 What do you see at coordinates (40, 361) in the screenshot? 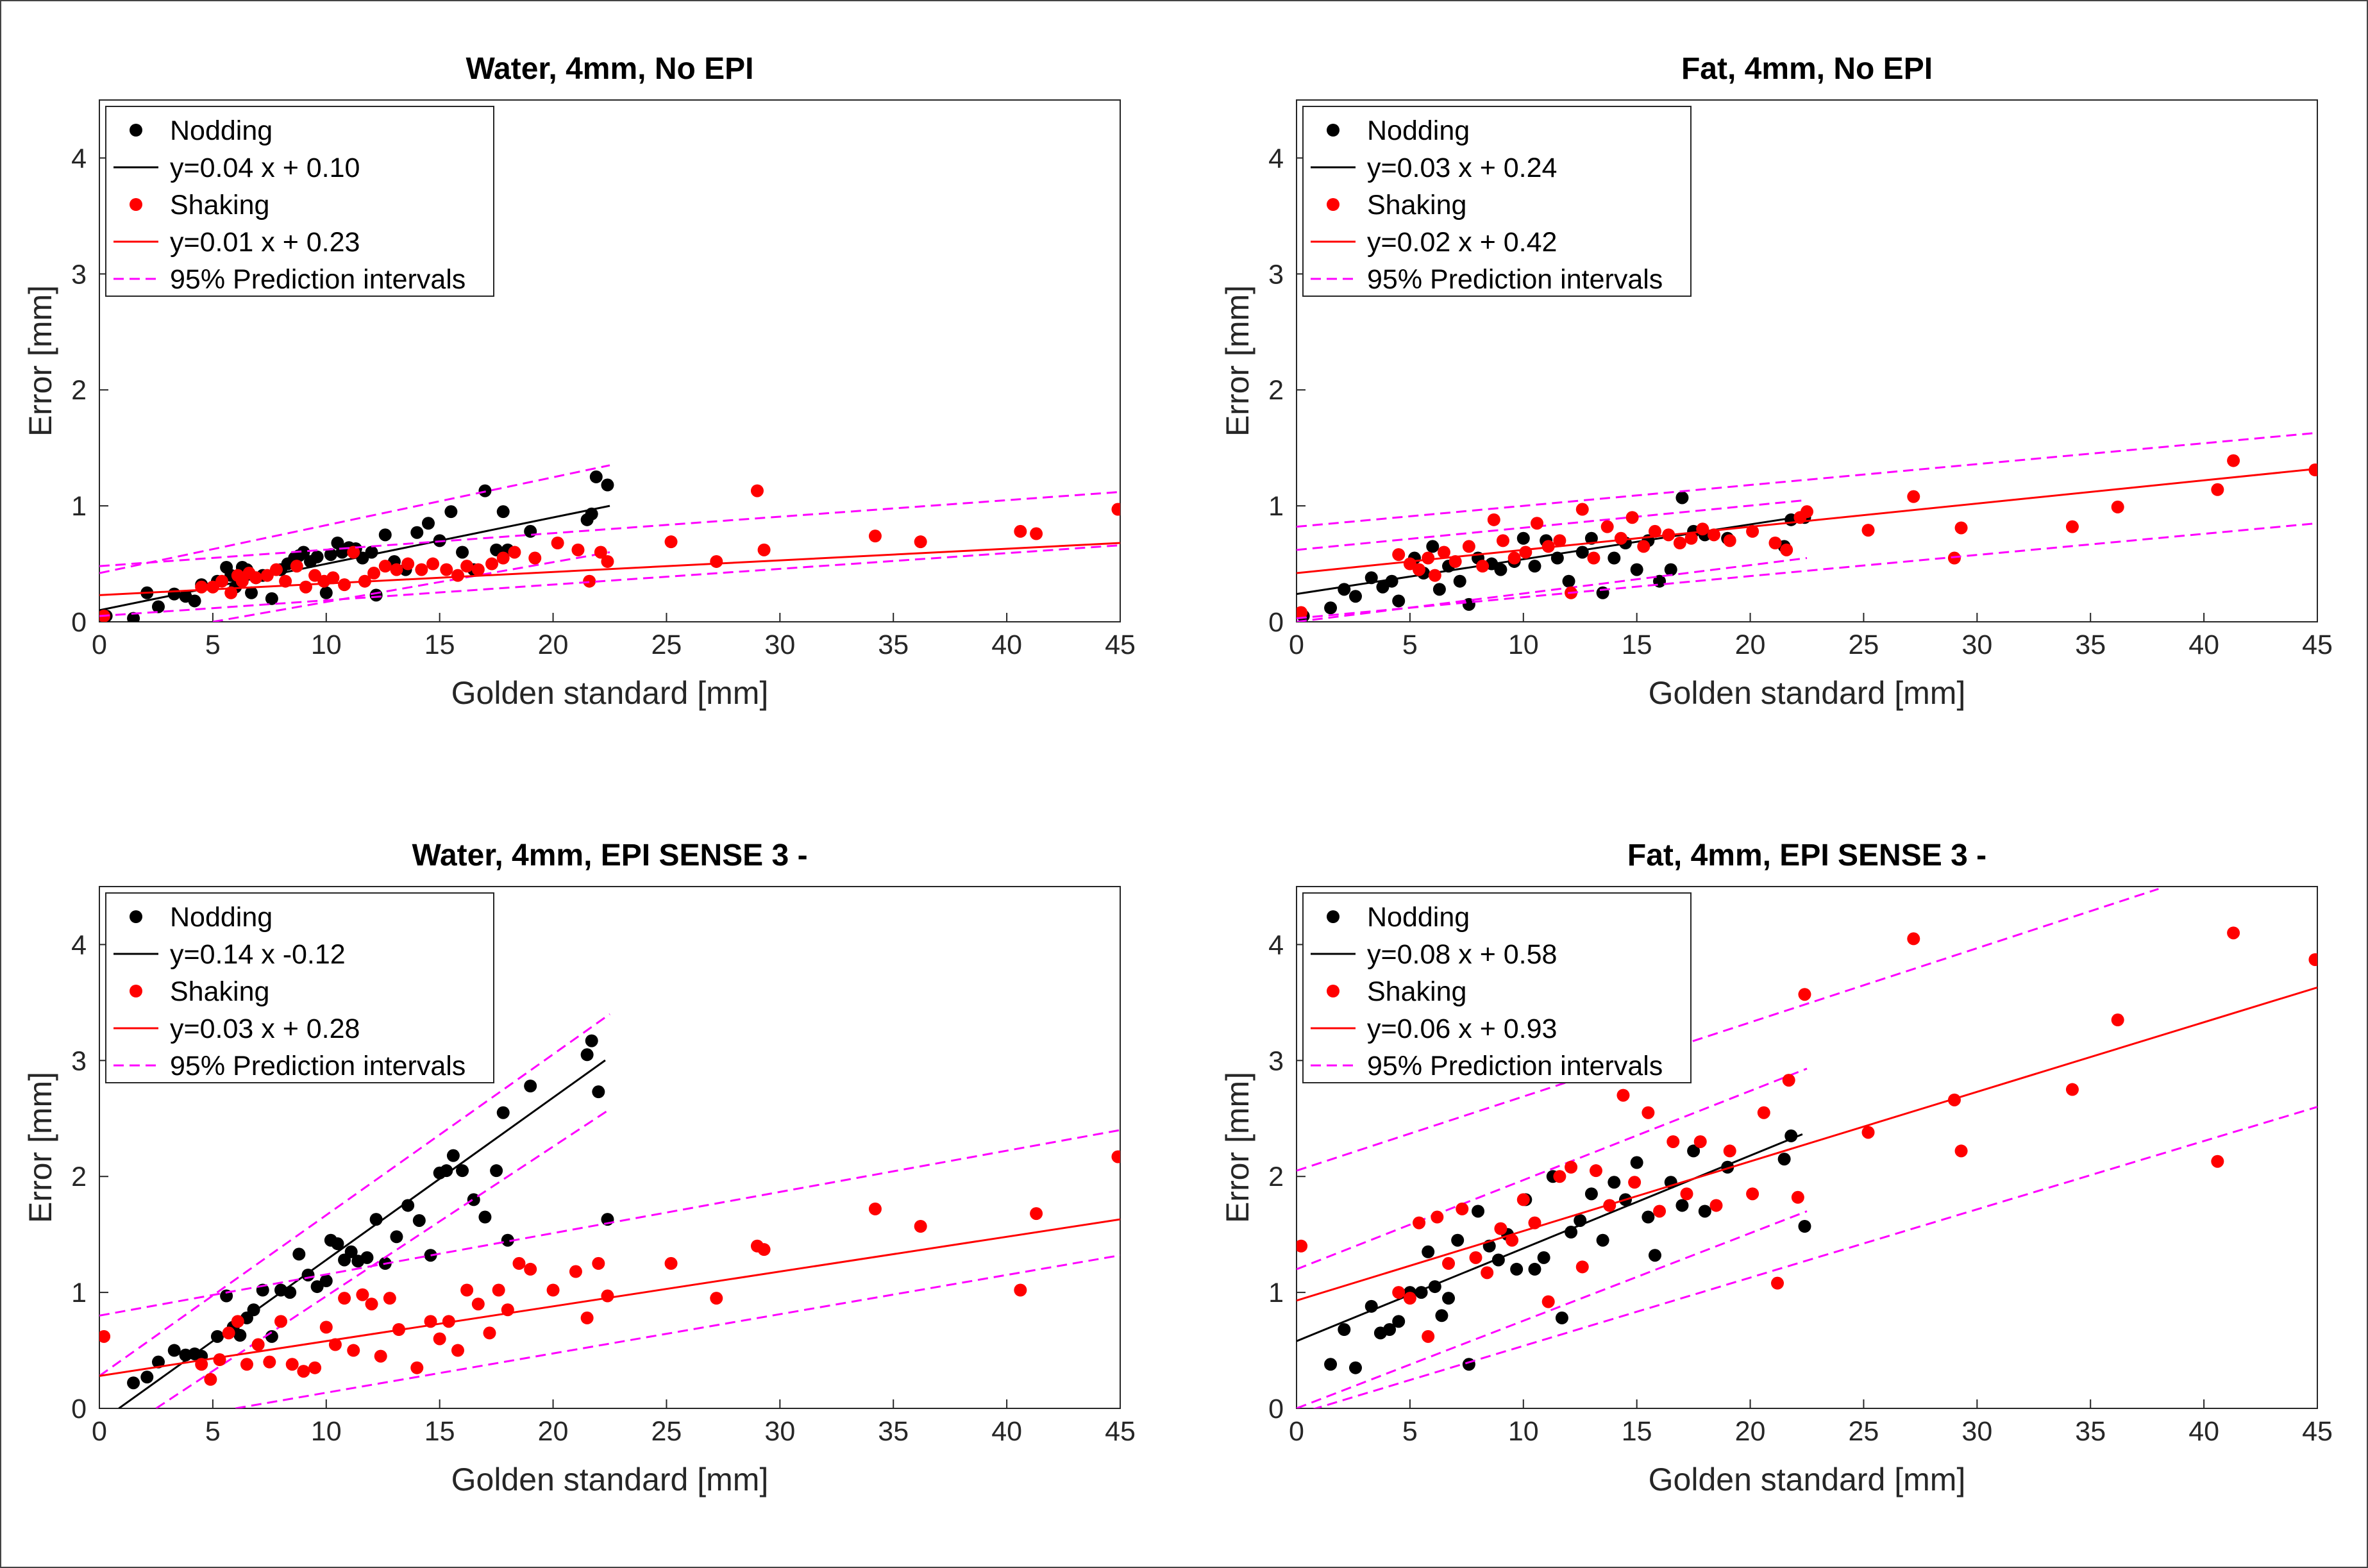
I see `y-axis-label: Error [mm]` at bounding box center [40, 361].